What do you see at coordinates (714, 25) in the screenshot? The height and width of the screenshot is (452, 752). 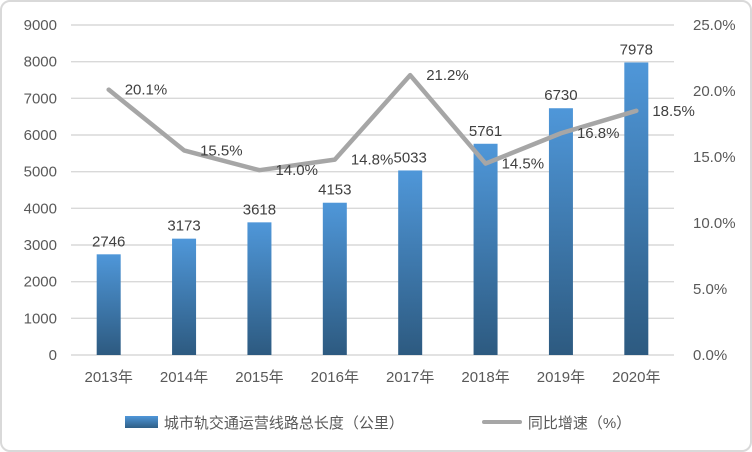 I see `right-axis-tick: 25.0%` at bounding box center [714, 25].